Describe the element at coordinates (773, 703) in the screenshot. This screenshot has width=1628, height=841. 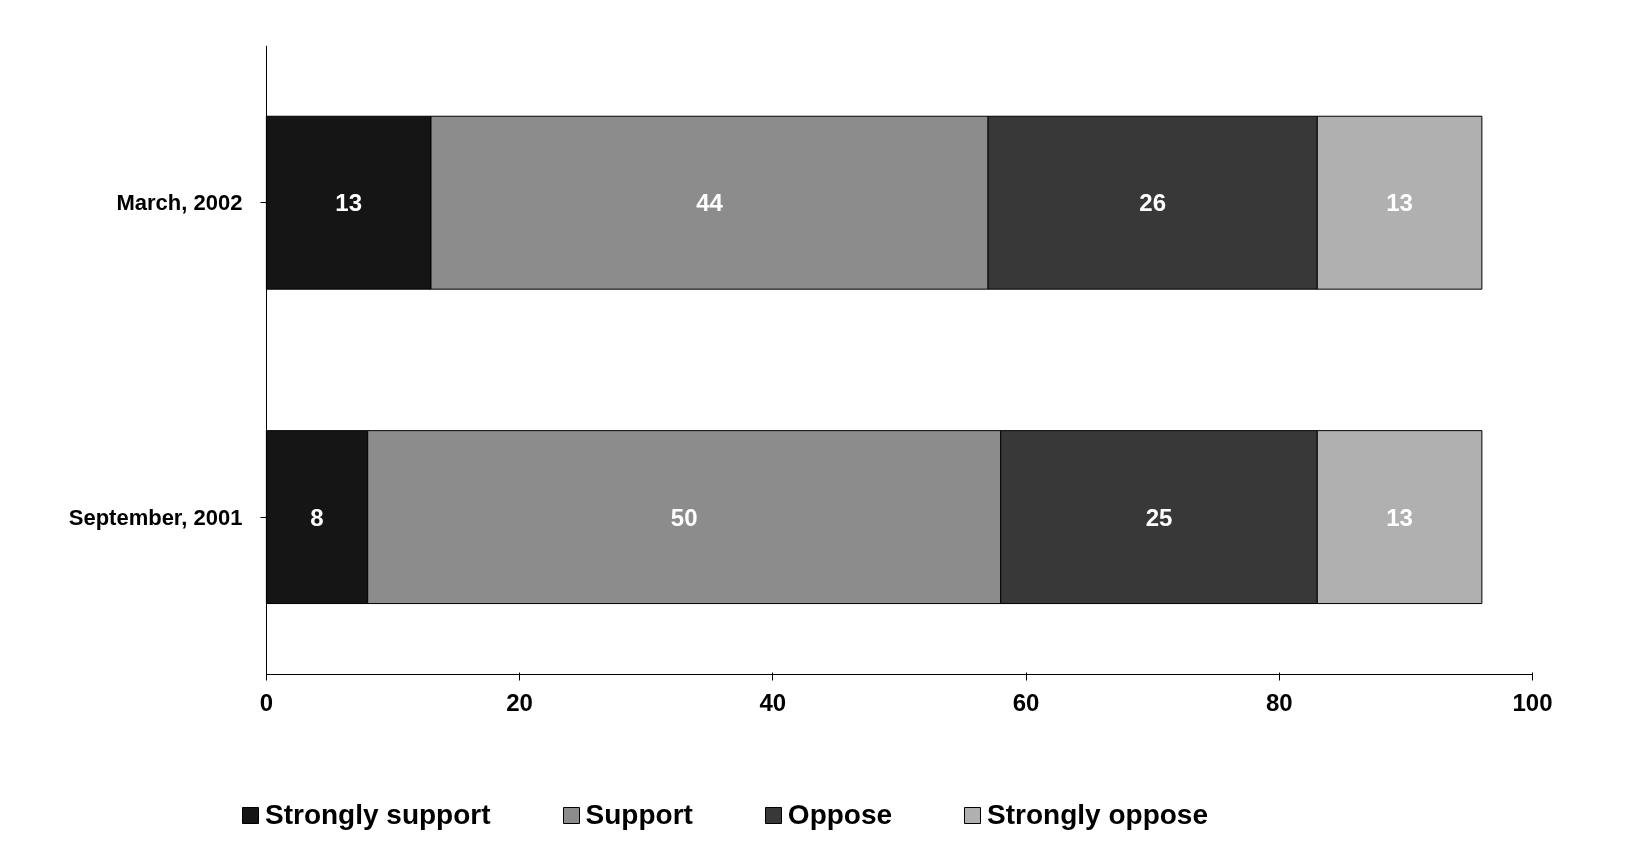
I see `x-tick-label: 40` at that location.